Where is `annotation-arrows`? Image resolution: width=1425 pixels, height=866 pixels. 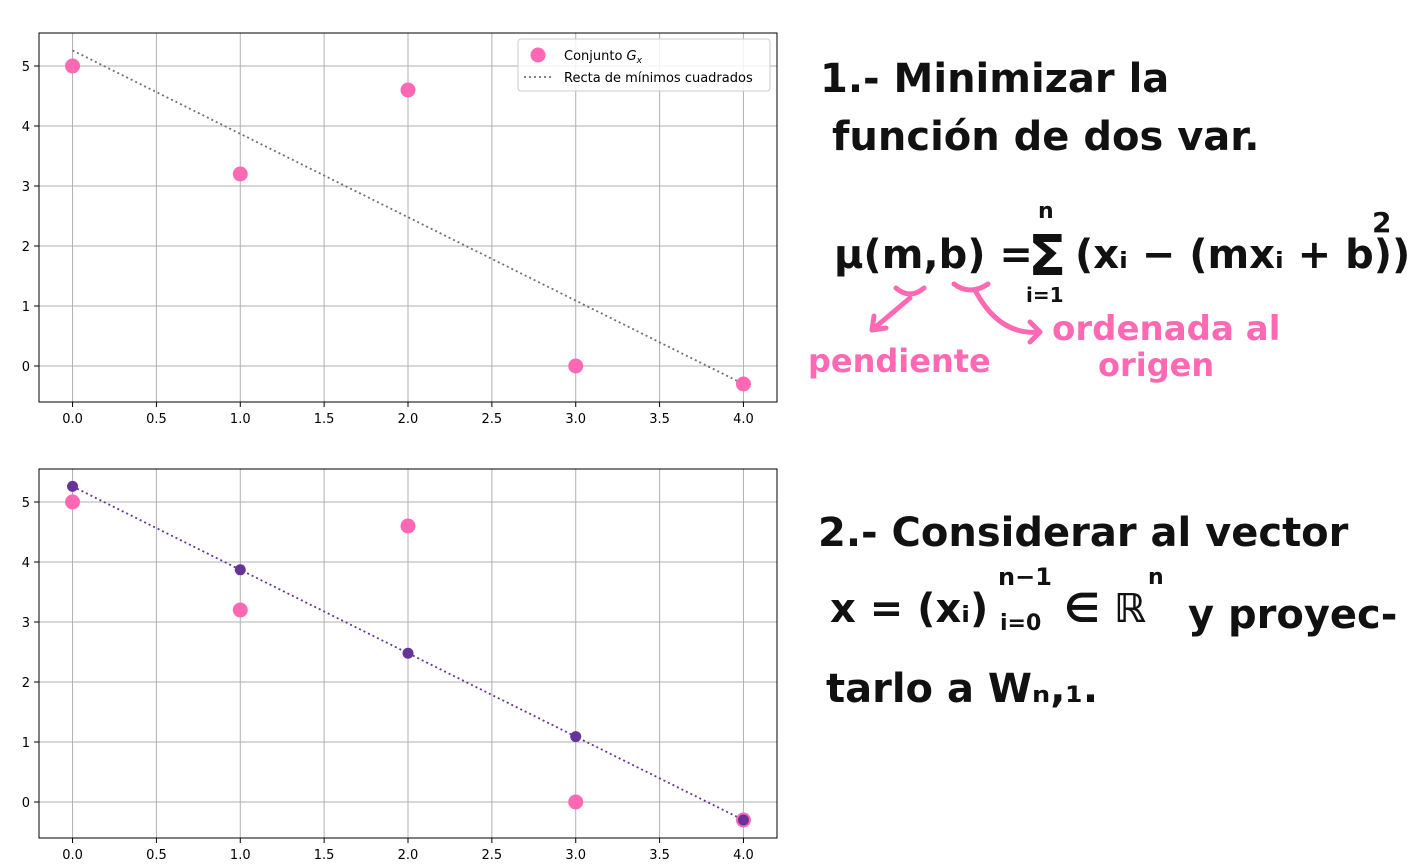
annotation-arrows is located at coordinates (956, 313).